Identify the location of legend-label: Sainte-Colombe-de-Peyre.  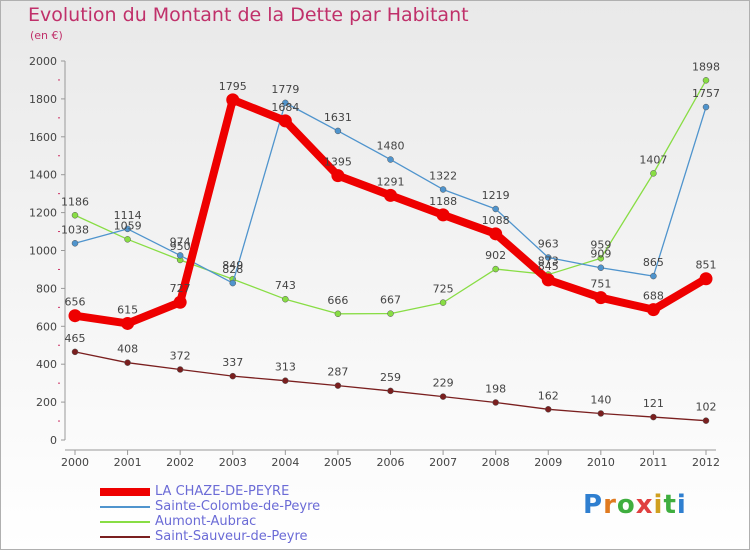
(238, 506).